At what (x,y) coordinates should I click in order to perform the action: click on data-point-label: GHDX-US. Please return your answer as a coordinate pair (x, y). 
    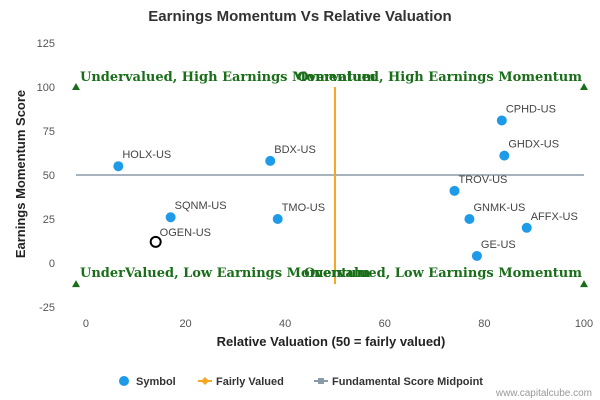
    Looking at the image, I should click on (533, 145).